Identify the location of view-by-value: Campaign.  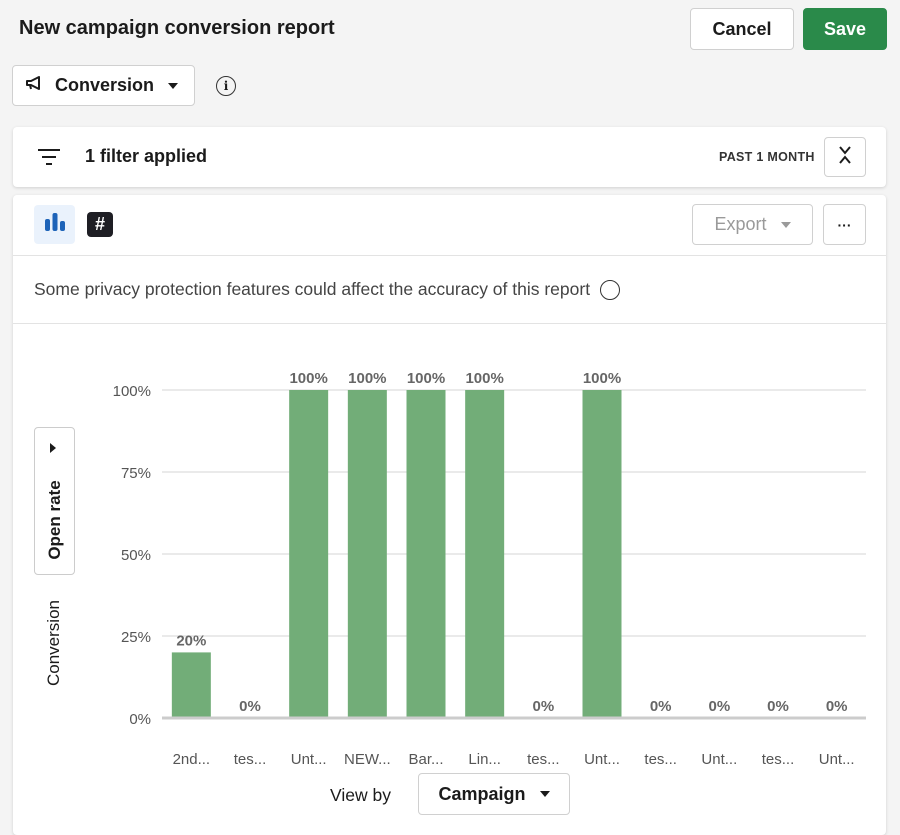
(482, 793).